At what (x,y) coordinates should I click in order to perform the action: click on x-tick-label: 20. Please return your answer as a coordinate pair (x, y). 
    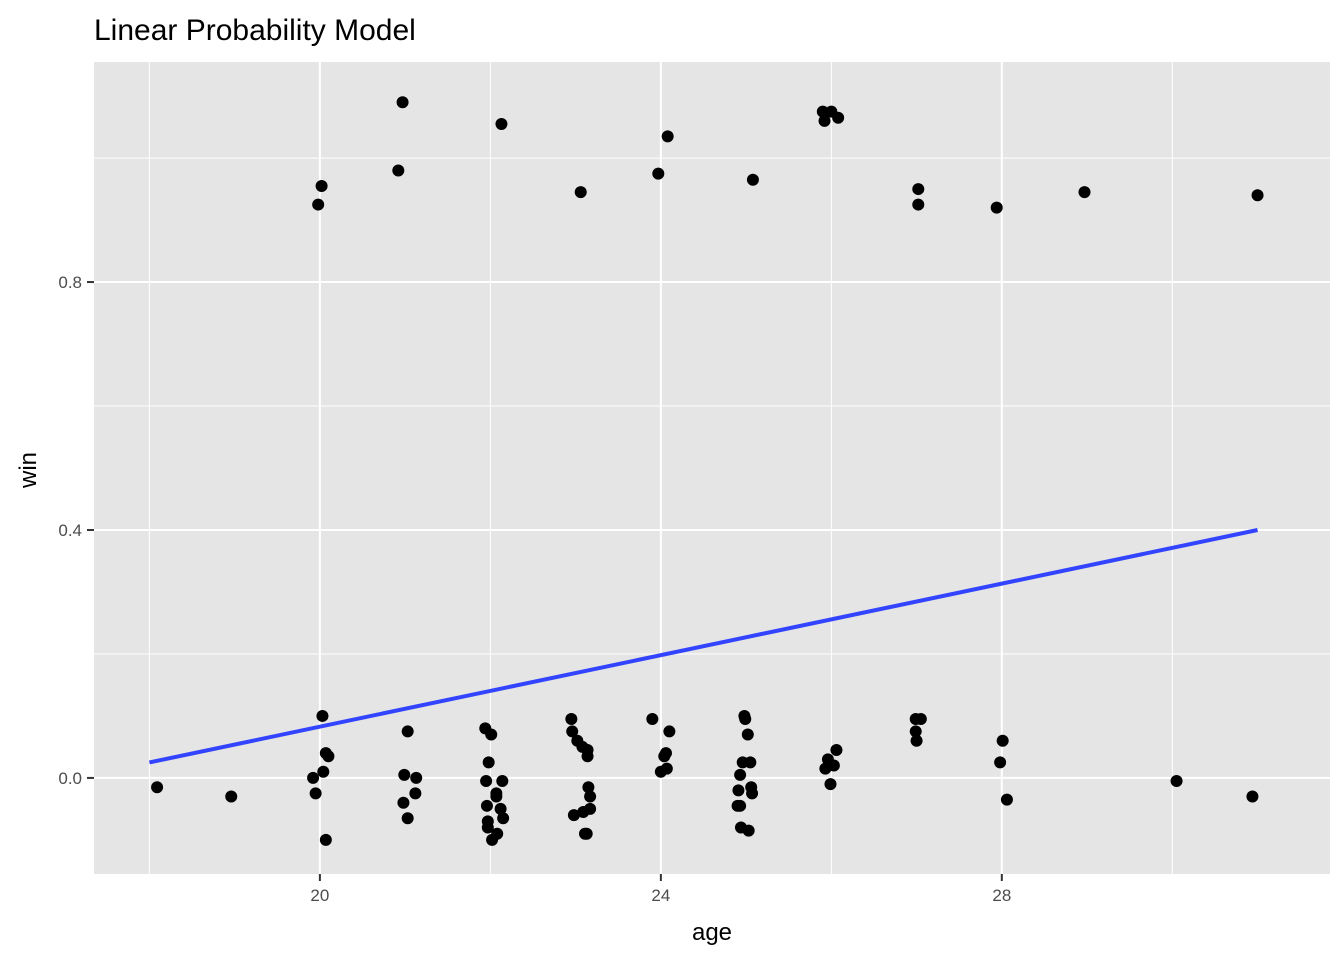
    Looking at the image, I should click on (319, 895).